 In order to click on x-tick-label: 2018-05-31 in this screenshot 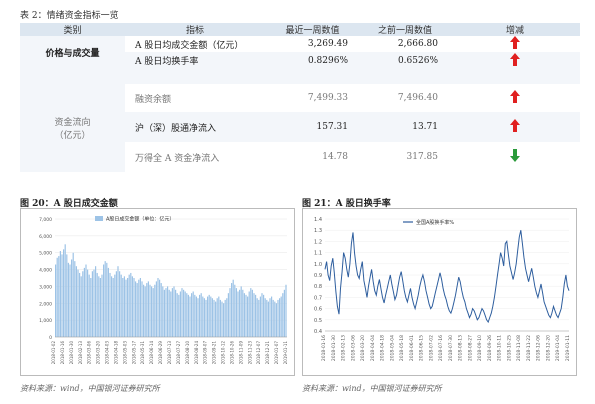, I will do `click(142, 353)`.